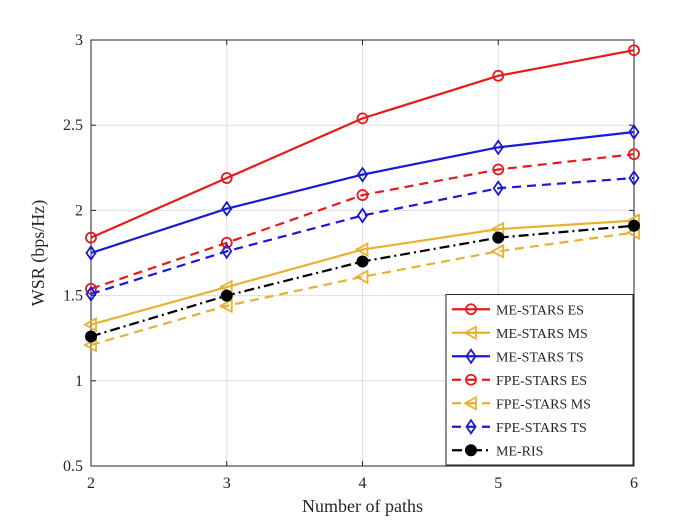 This screenshot has width=700, height=525. What do you see at coordinates (540, 357) in the screenshot?
I see `legend-label: ME-STARS TS` at bounding box center [540, 357].